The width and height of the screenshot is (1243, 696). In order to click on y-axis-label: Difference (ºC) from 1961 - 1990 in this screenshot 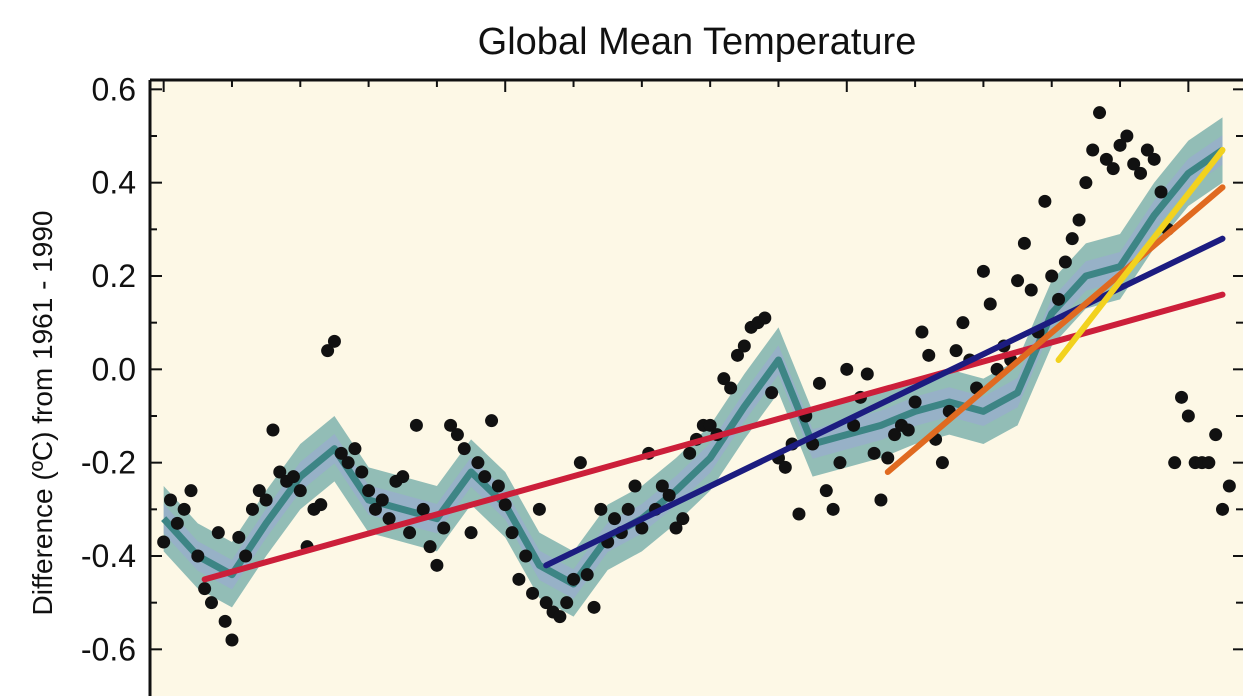, I will do `click(42, 412)`.